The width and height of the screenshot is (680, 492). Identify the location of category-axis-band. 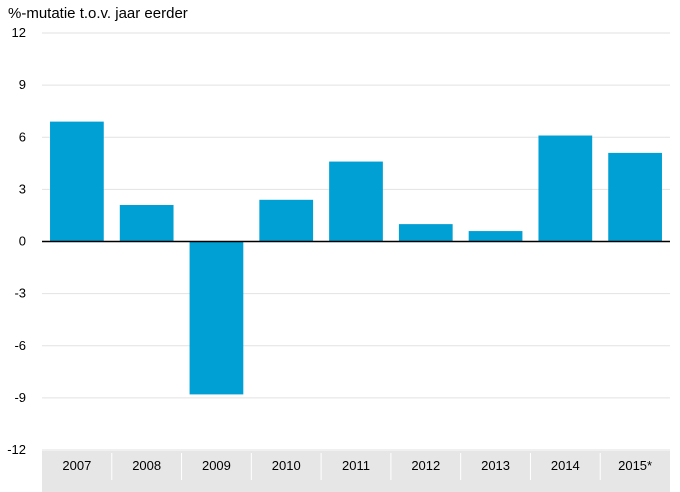
(356, 471).